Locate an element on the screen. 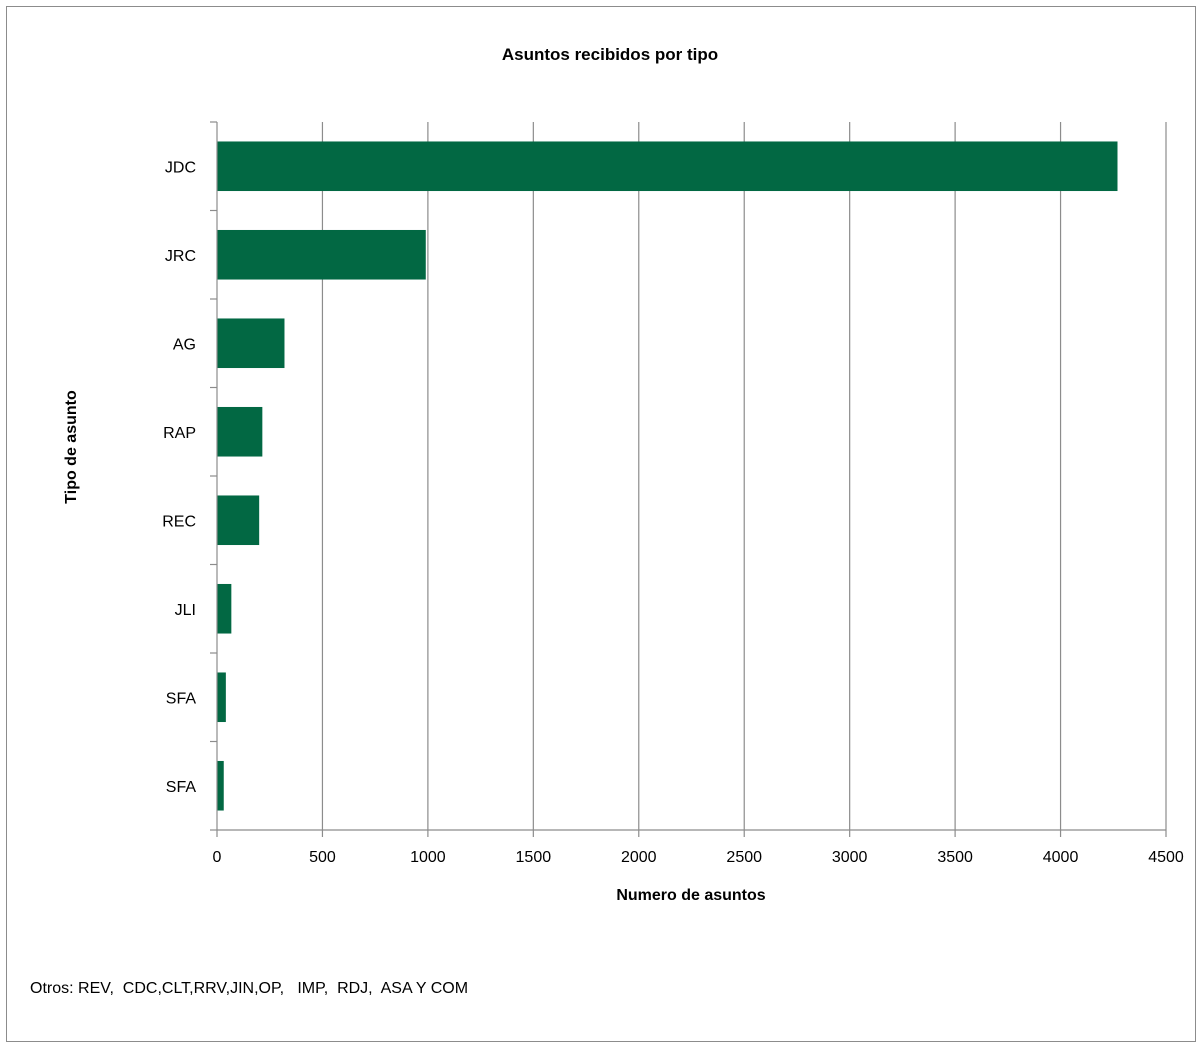 This screenshot has height=1046, width=1198. x-tick-label-1500: 1500 is located at coordinates (534, 857).